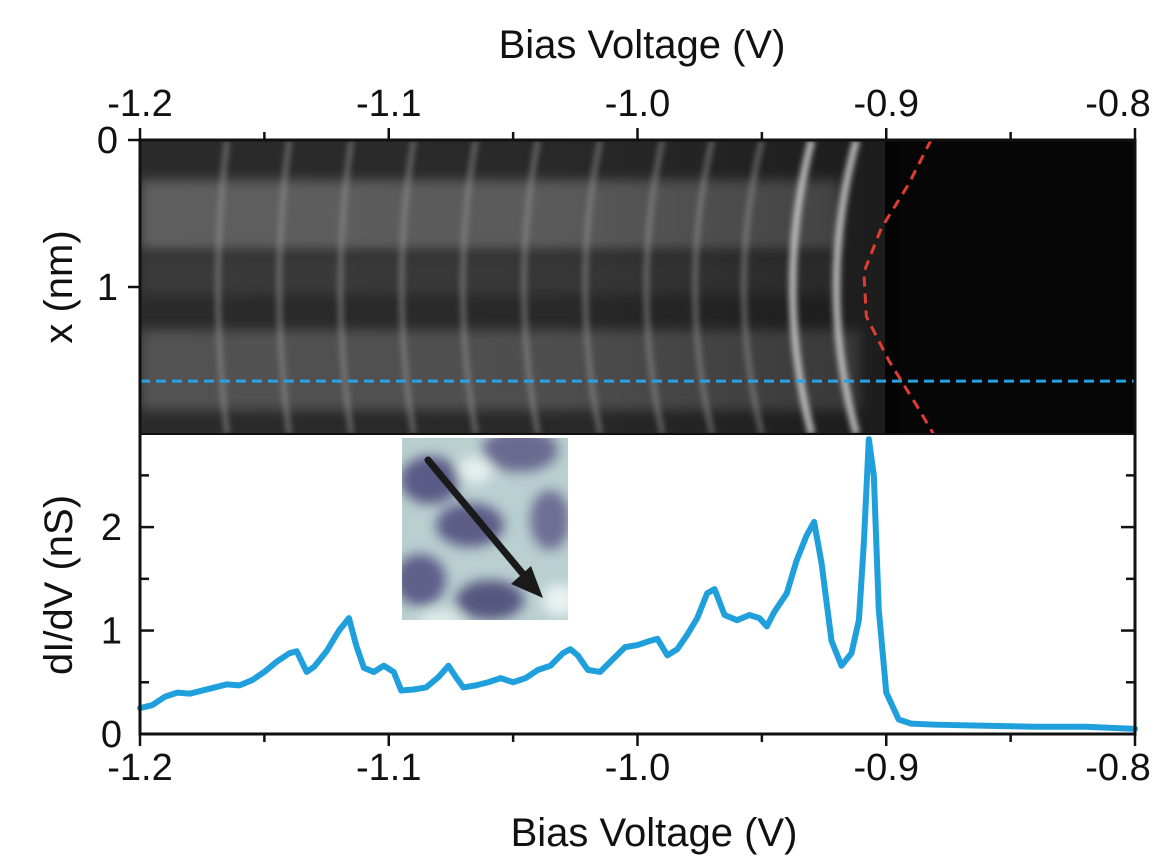 This screenshot has height=860, width=1154. I want to click on bottom-x-tick-label: -1.2, so click(139, 768).